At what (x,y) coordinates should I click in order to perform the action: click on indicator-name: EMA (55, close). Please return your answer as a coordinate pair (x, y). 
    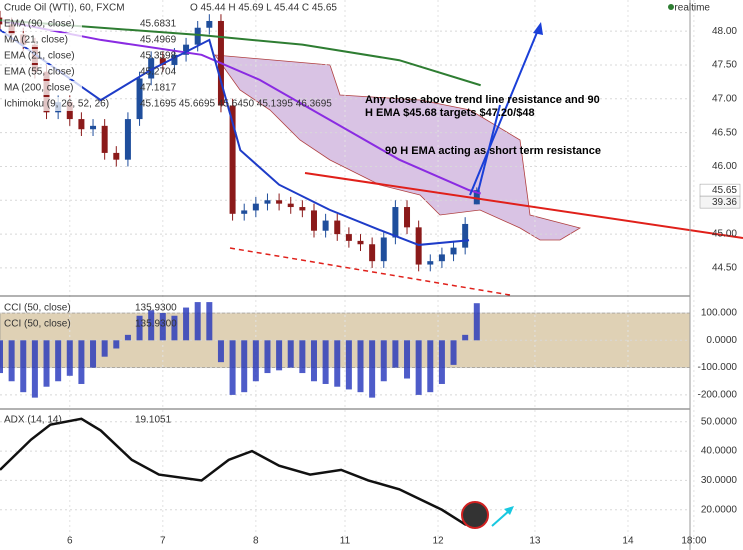
    Looking at the image, I should click on (39, 72).